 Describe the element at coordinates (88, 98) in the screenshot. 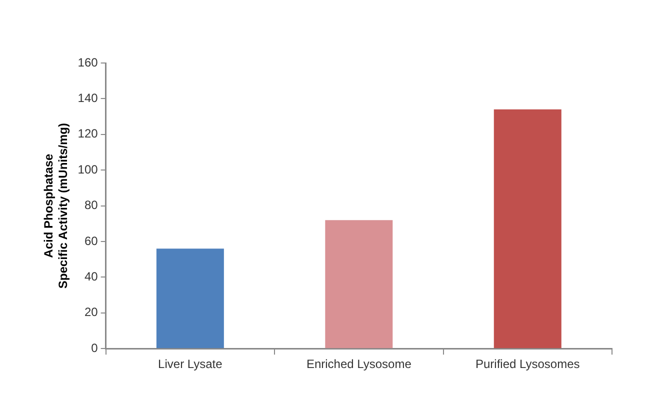

I see `y-tick-label: 140` at that location.